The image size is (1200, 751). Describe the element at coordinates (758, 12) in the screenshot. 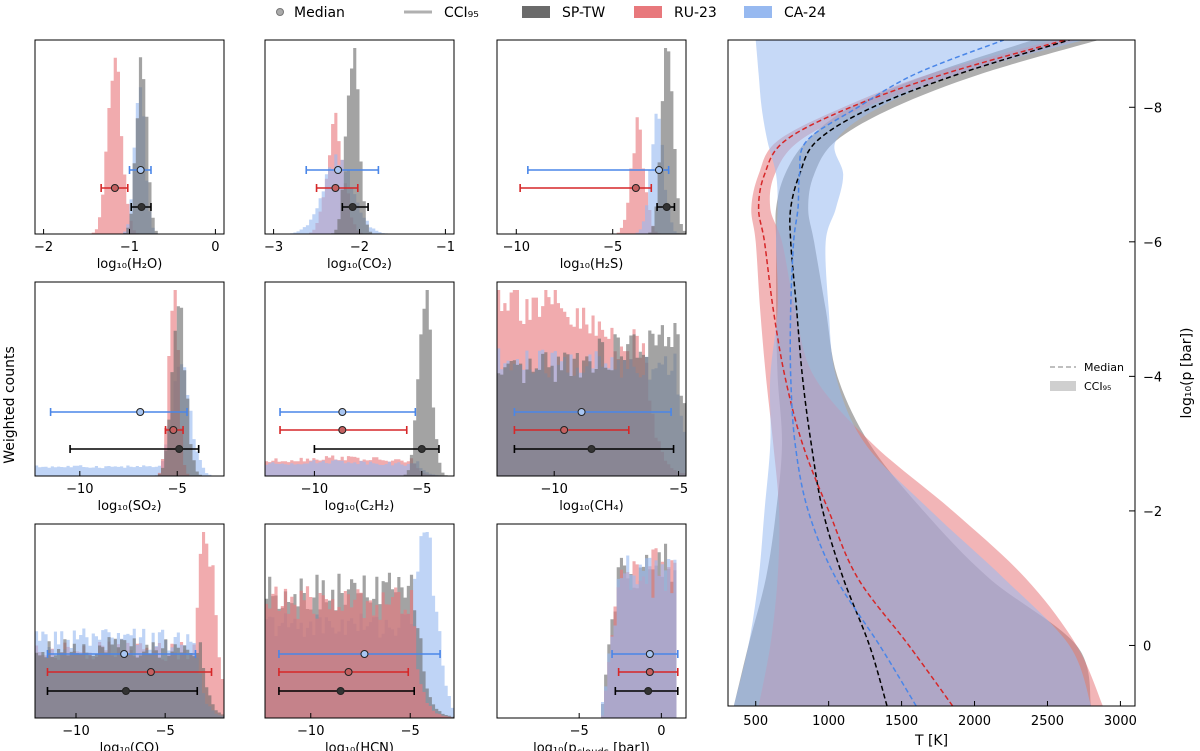

I see `legend-swatch-ca` at that location.